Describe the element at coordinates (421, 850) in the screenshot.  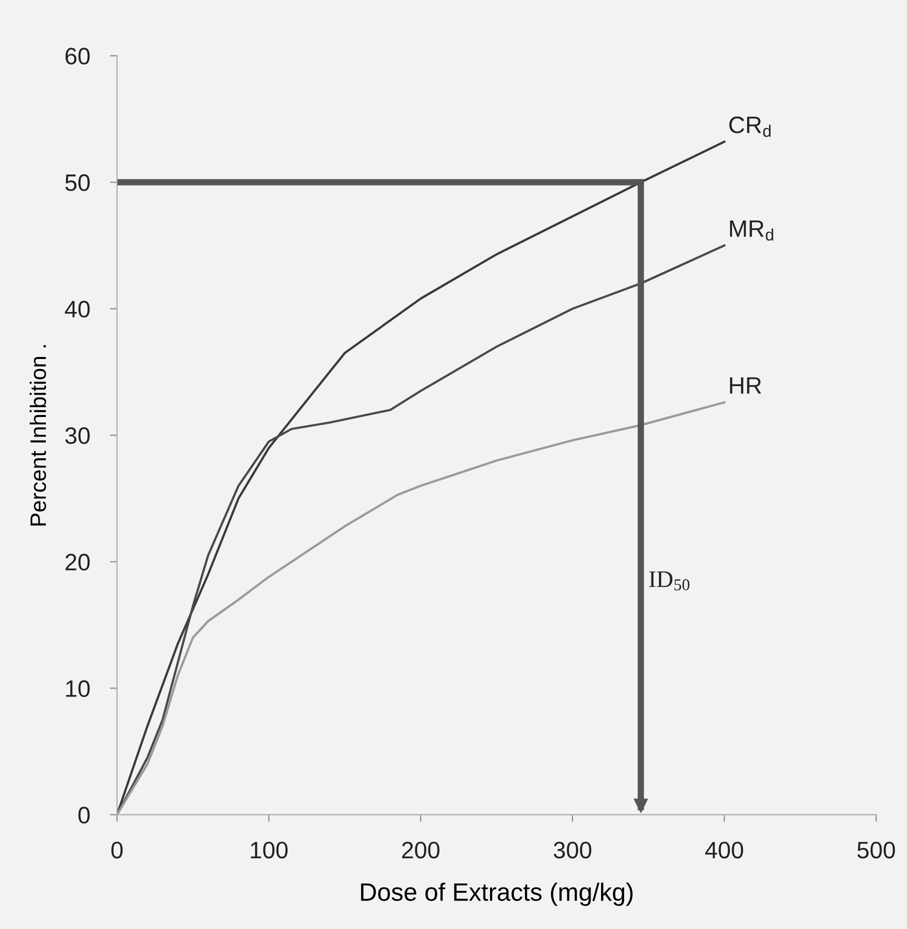
I see `x-tick-label: 200` at that location.